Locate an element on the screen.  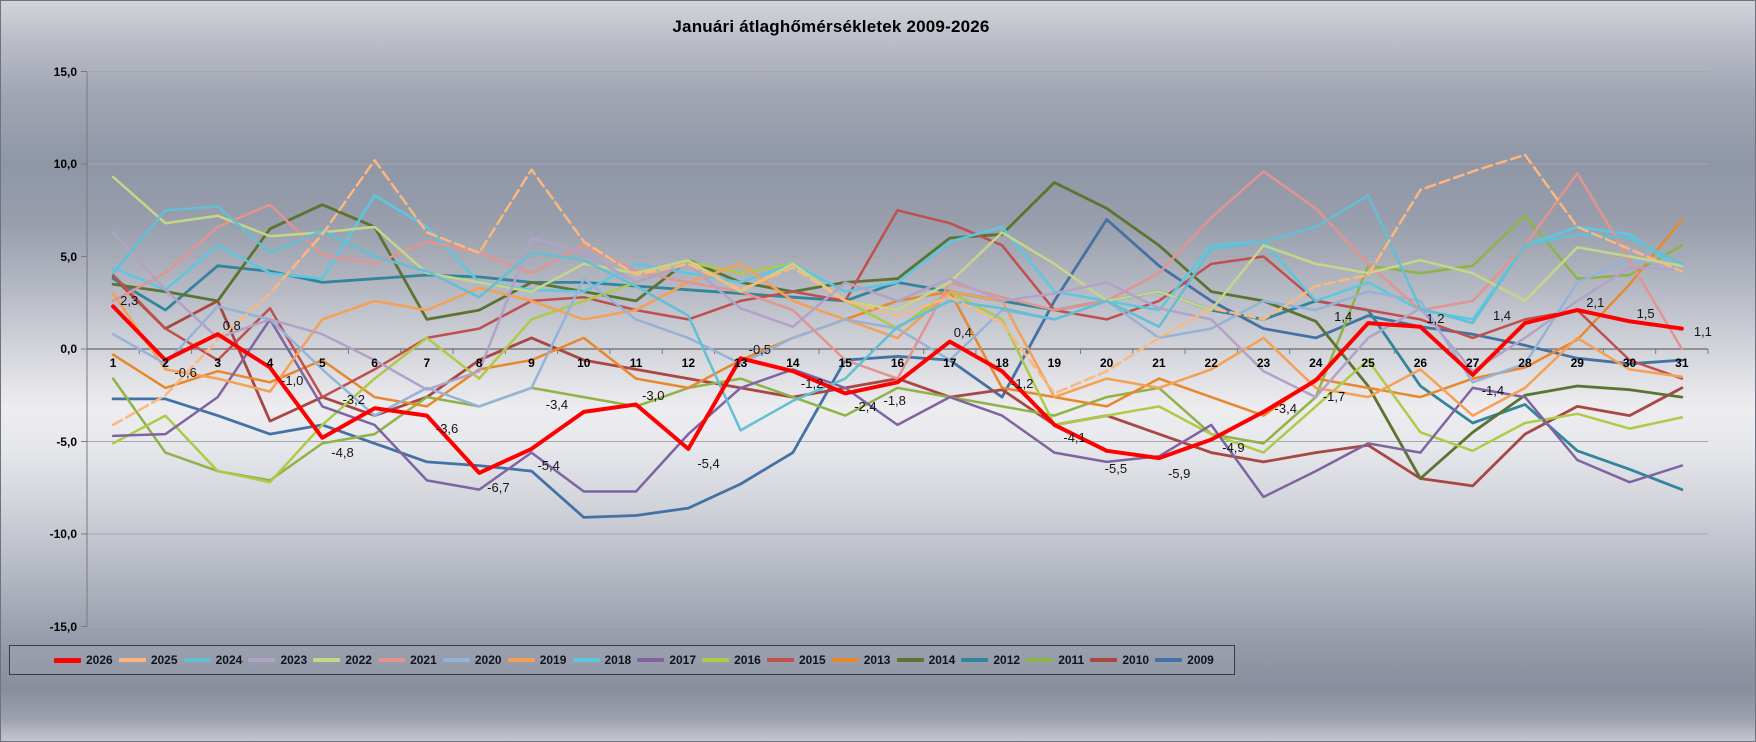
legend-item-2024: 2024 is located at coordinates (216, 660).